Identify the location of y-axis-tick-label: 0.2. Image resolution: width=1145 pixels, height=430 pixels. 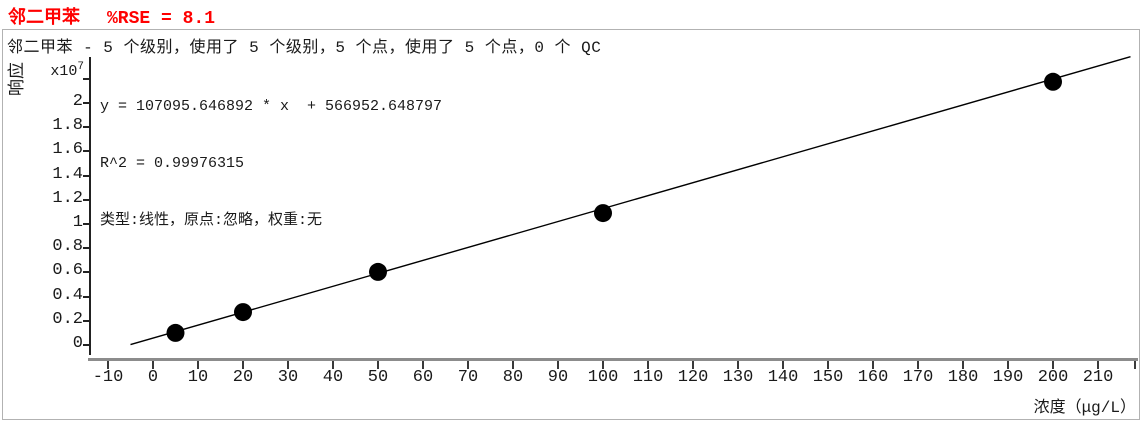
(67, 319).